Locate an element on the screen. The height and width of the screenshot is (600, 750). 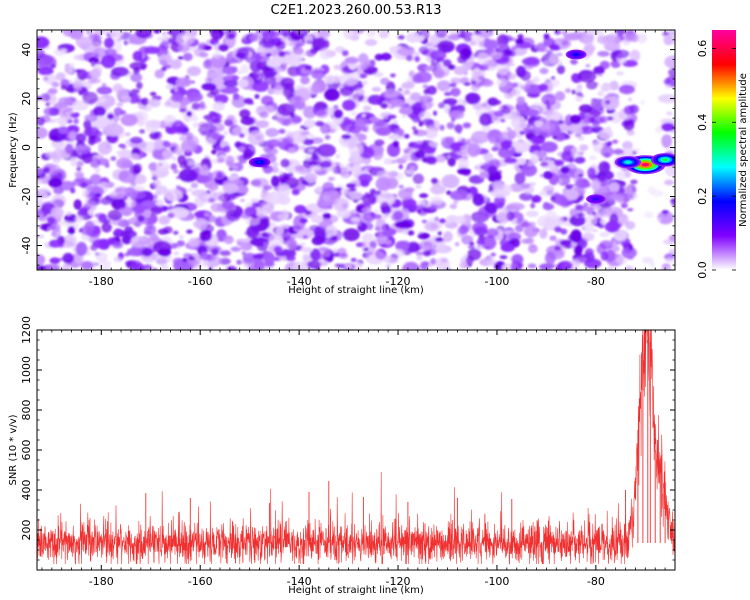
x-tick-label: -100 is located at coordinates (496, 581).